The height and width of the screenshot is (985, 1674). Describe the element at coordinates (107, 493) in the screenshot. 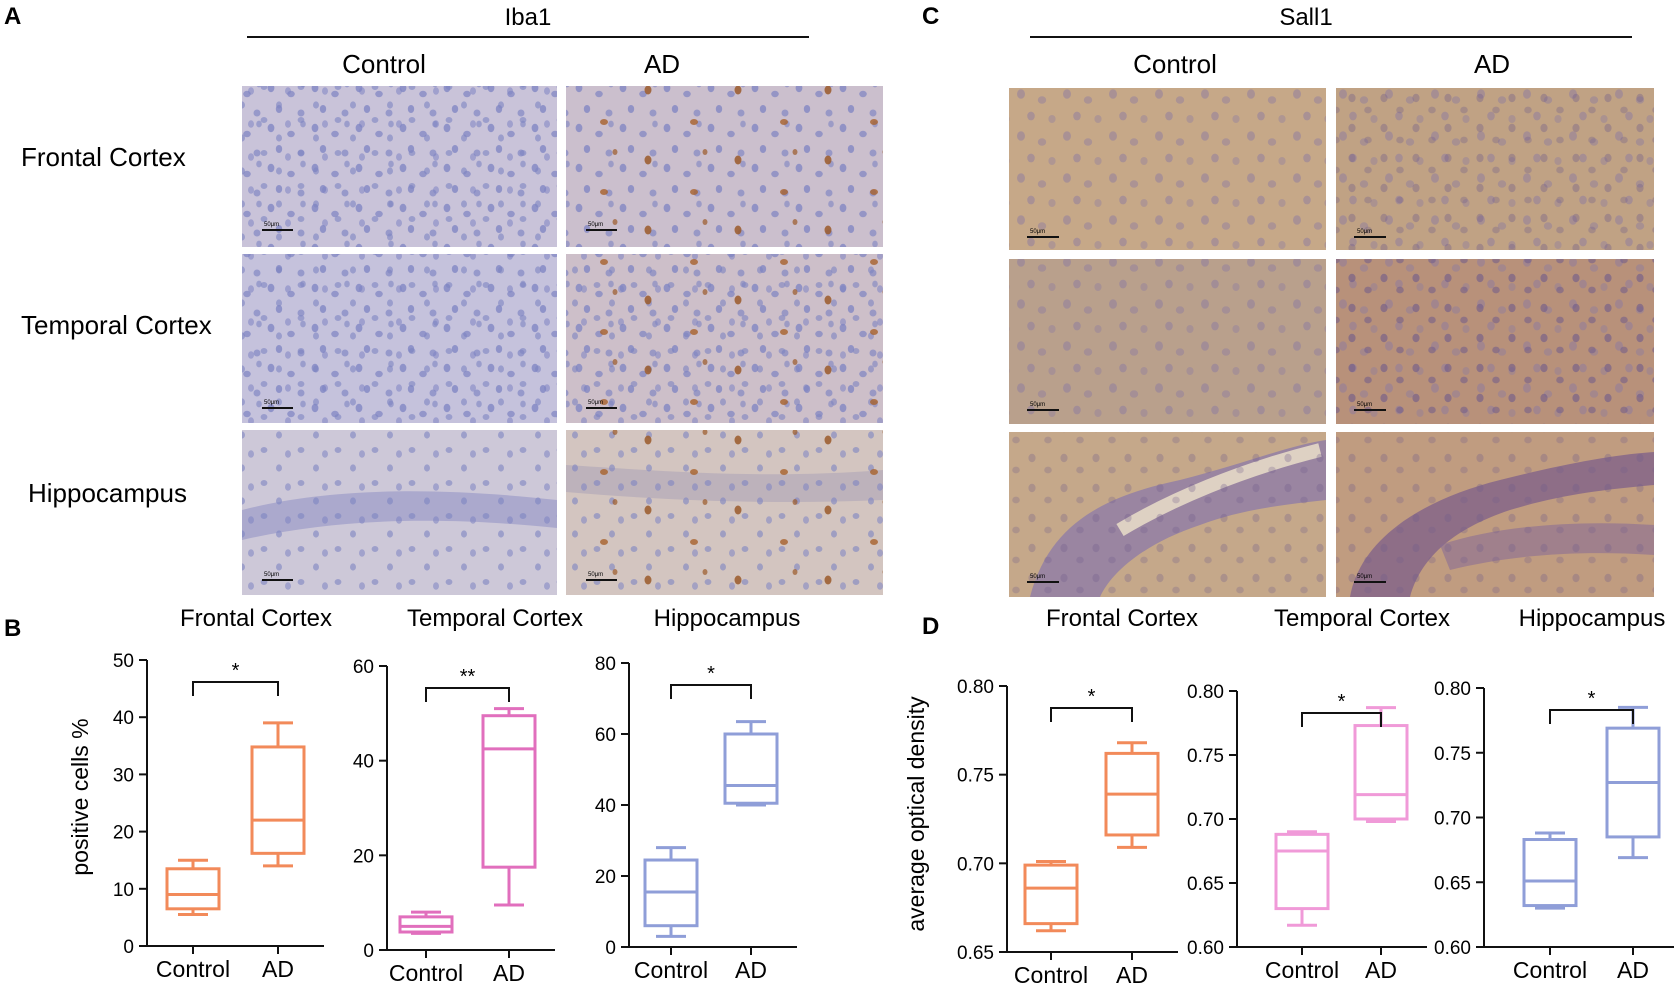

I see `panel-a-row-hippocampus: Hippocampus` at that location.